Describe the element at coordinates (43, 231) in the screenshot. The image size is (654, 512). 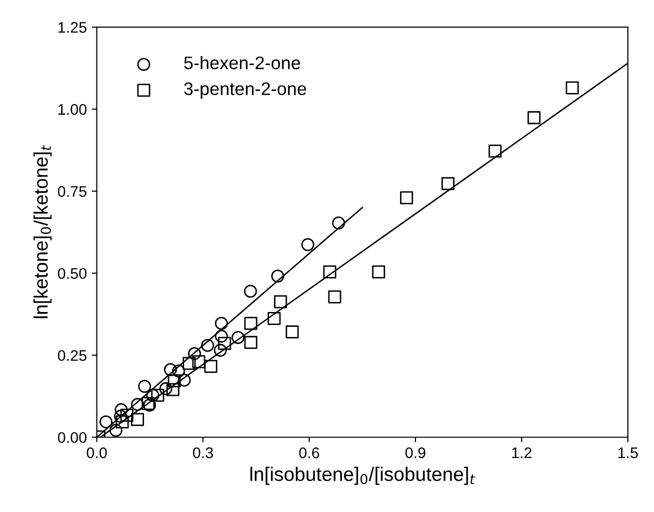
I see `y-axis-title: ln[ketone]$_{0}$/[ketone]$_{t}$` at that location.